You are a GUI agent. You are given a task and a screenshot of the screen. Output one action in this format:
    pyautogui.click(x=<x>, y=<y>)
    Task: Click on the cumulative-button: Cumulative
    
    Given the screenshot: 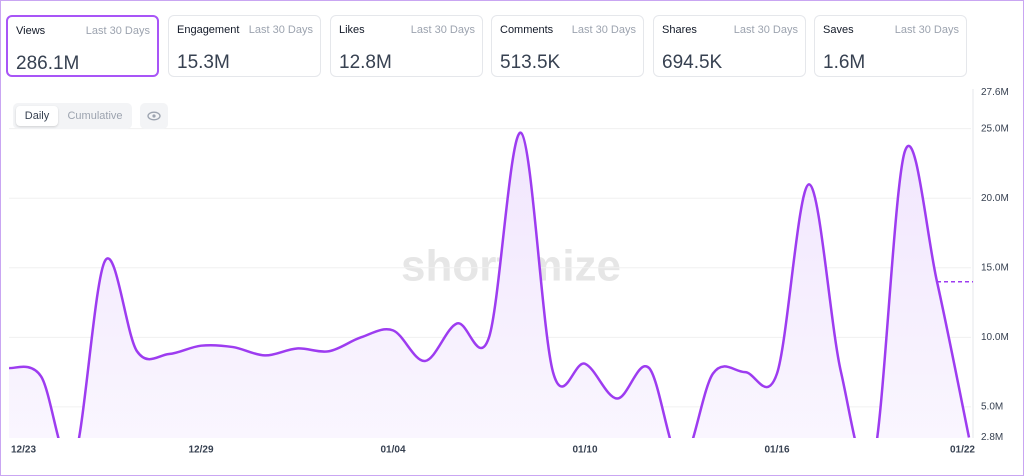 What is the action you would take?
    pyautogui.click(x=95, y=116)
    